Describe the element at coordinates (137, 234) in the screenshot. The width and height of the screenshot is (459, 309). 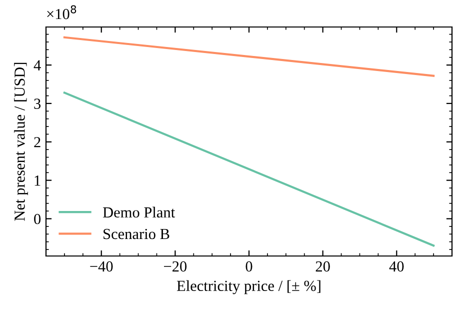
I see `legend-label: Scenario B` at that location.